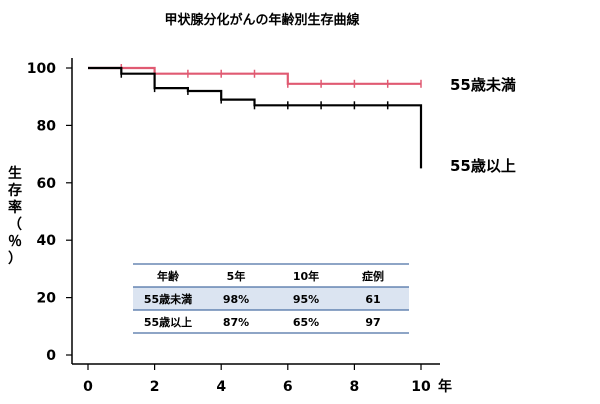 This screenshot has width=600, height=404. I want to click on table-header-cell: 症例, so click(373, 276).